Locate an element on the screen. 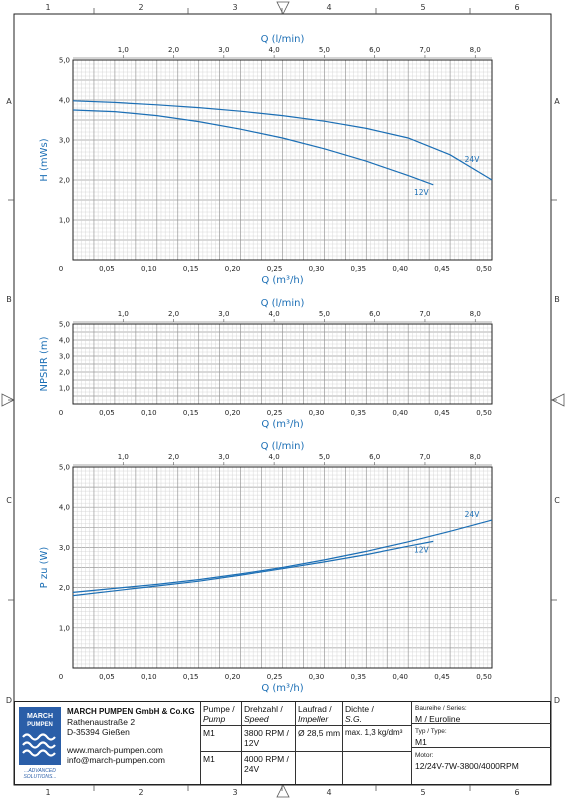  frame-col-label-top: 6 is located at coordinates (516, 7).